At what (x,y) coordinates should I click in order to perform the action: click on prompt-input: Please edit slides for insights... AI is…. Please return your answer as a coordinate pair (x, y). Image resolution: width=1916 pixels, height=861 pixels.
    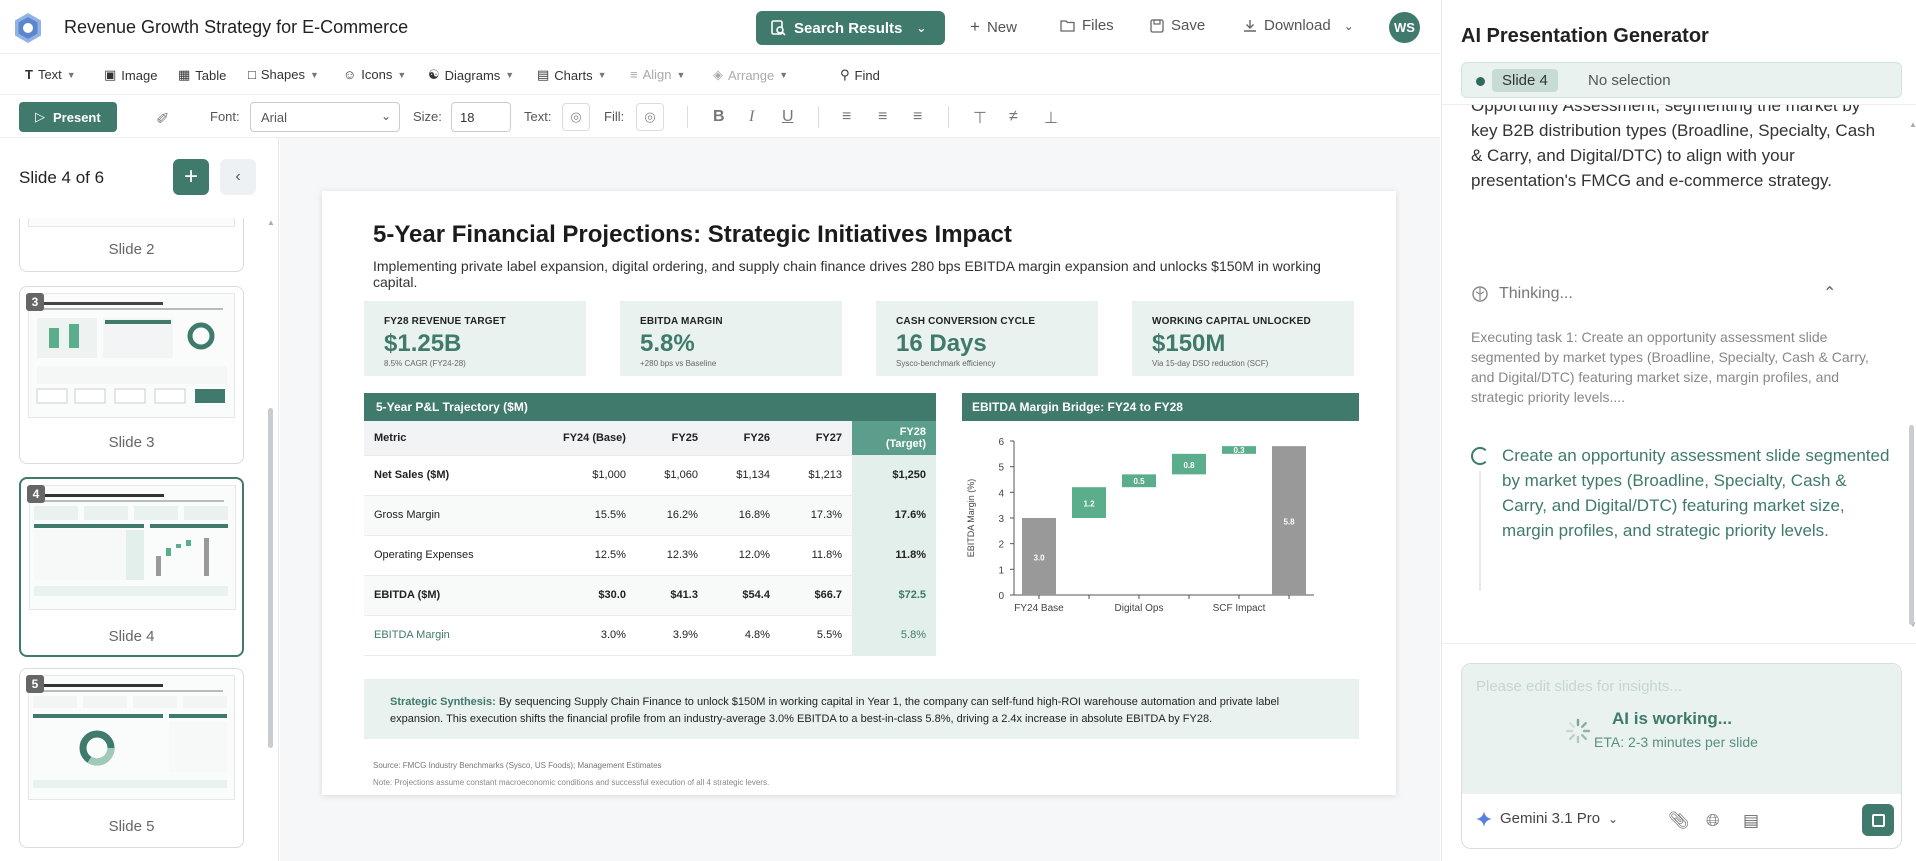
    Looking at the image, I should click on (1681, 729).